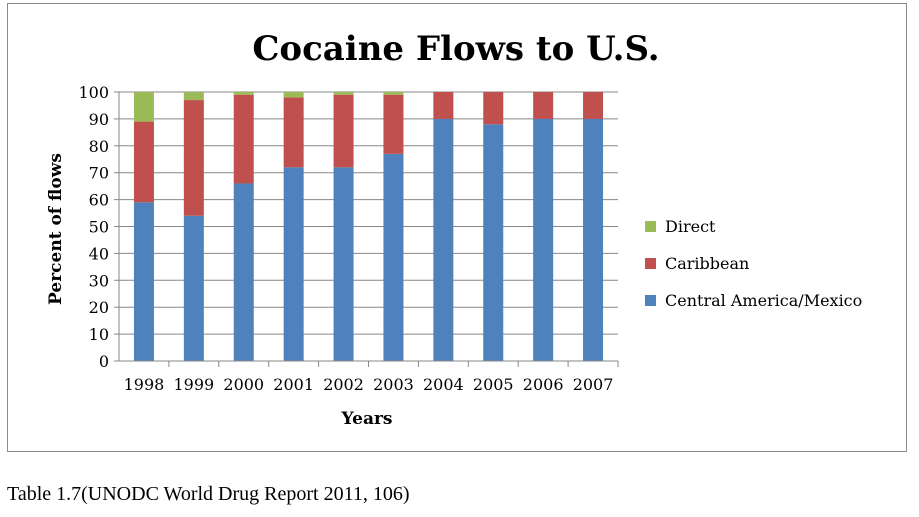  What do you see at coordinates (369, 384) in the screenshot?
I see `x-tick-labels: 1998 1999 2000 2001 2002 2003 2004 2005 2006 2007` at bounding box center [369, 384].